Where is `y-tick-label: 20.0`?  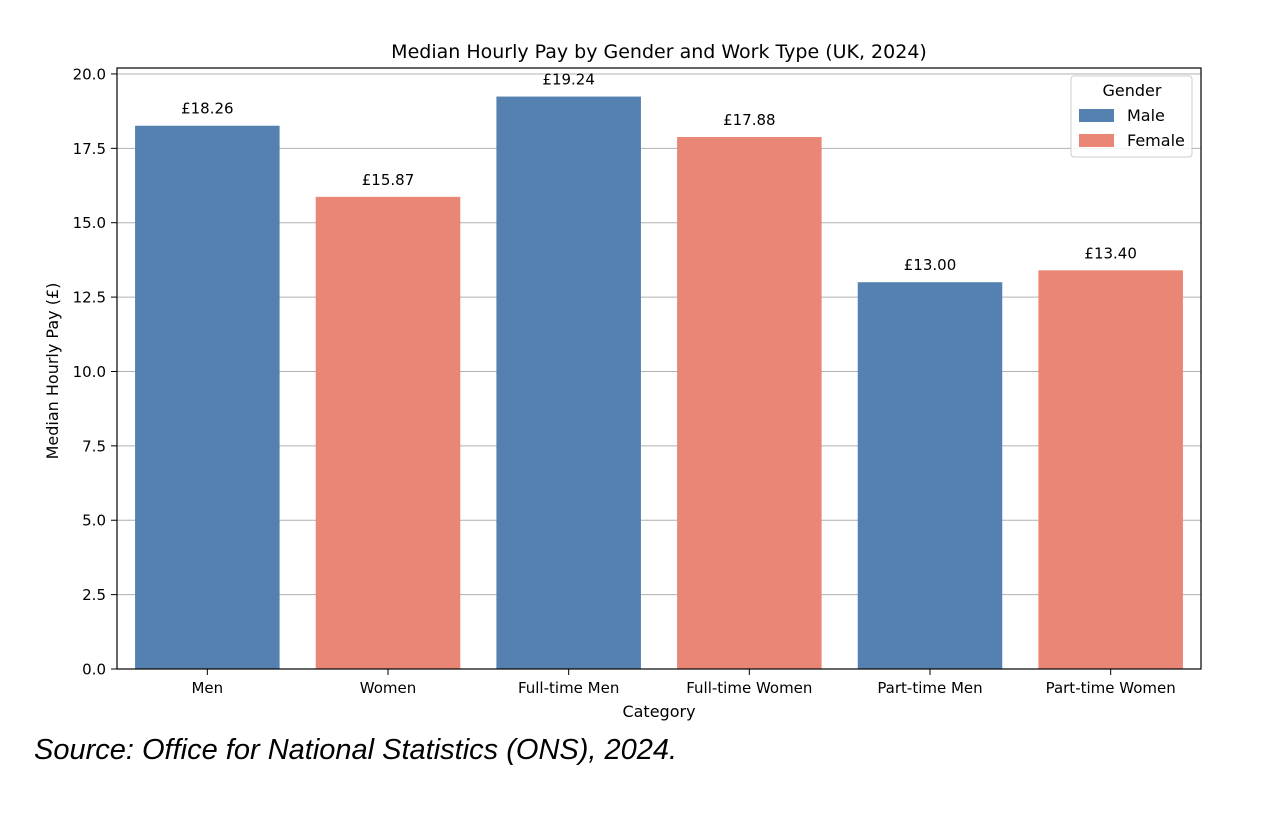
y-tick-label: 20.0 is located at coordinates (89, 74).